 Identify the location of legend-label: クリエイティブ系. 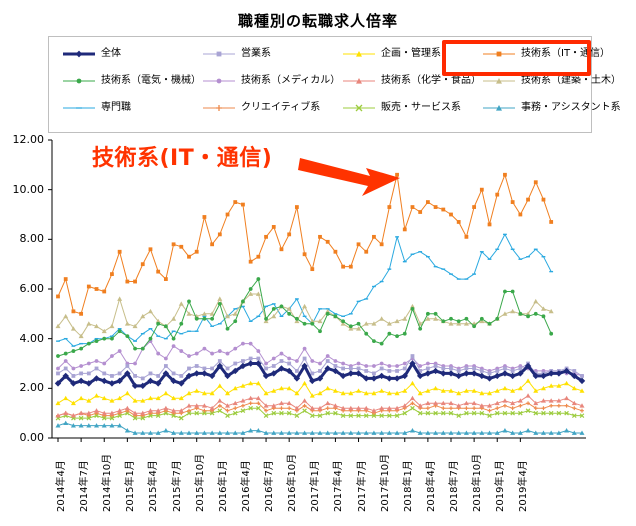
(281, 107).